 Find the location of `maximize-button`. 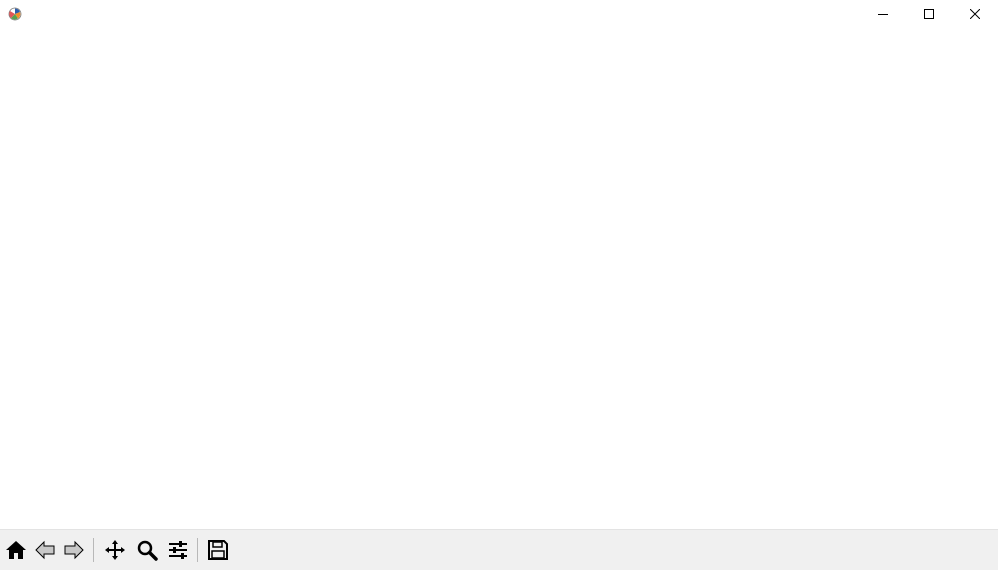

maximize-button is located at coordinates (929, 14).